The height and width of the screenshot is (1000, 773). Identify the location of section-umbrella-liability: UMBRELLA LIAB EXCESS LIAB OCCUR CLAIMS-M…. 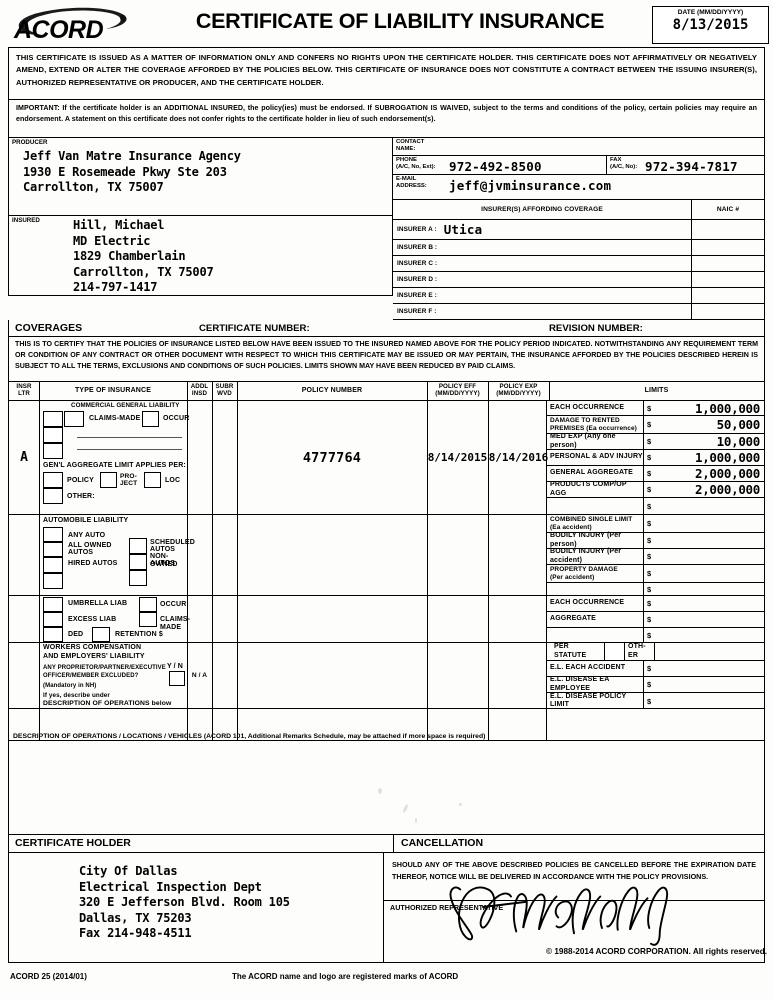
(386, 619).